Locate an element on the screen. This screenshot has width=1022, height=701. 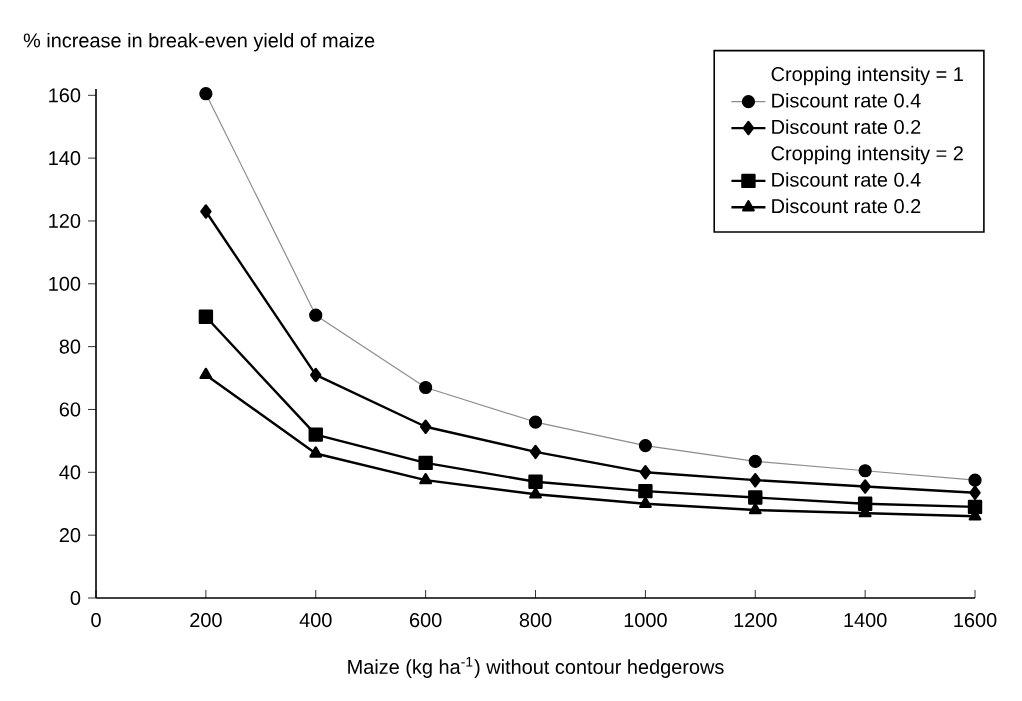
x-axis-title: Maize (kg ha$^{-1}$) without contour hedgerows is located at coordinates (536, 667).